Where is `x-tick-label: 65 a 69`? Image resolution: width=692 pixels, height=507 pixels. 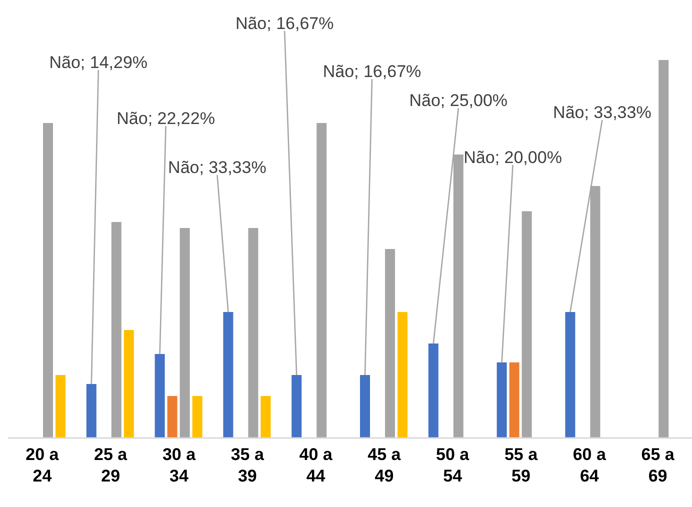 x-tick-label: 65 a 69 is located at coordinates (658, 465).